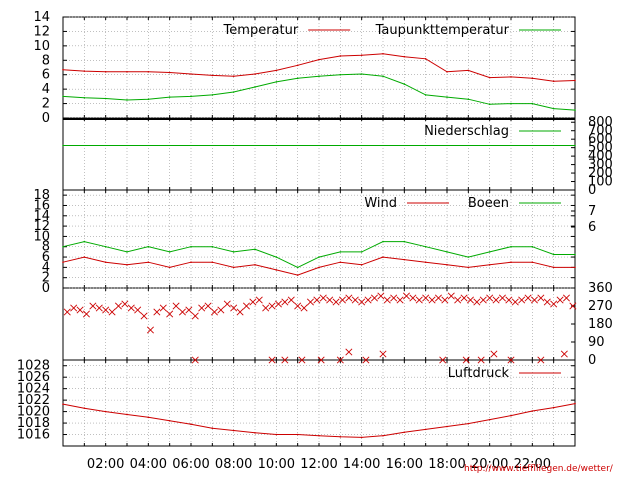  What do you see at coordinates (404, 464) in the screenshot?
I see `x-tick-label: 16:00` at bounding box center [404, 464].